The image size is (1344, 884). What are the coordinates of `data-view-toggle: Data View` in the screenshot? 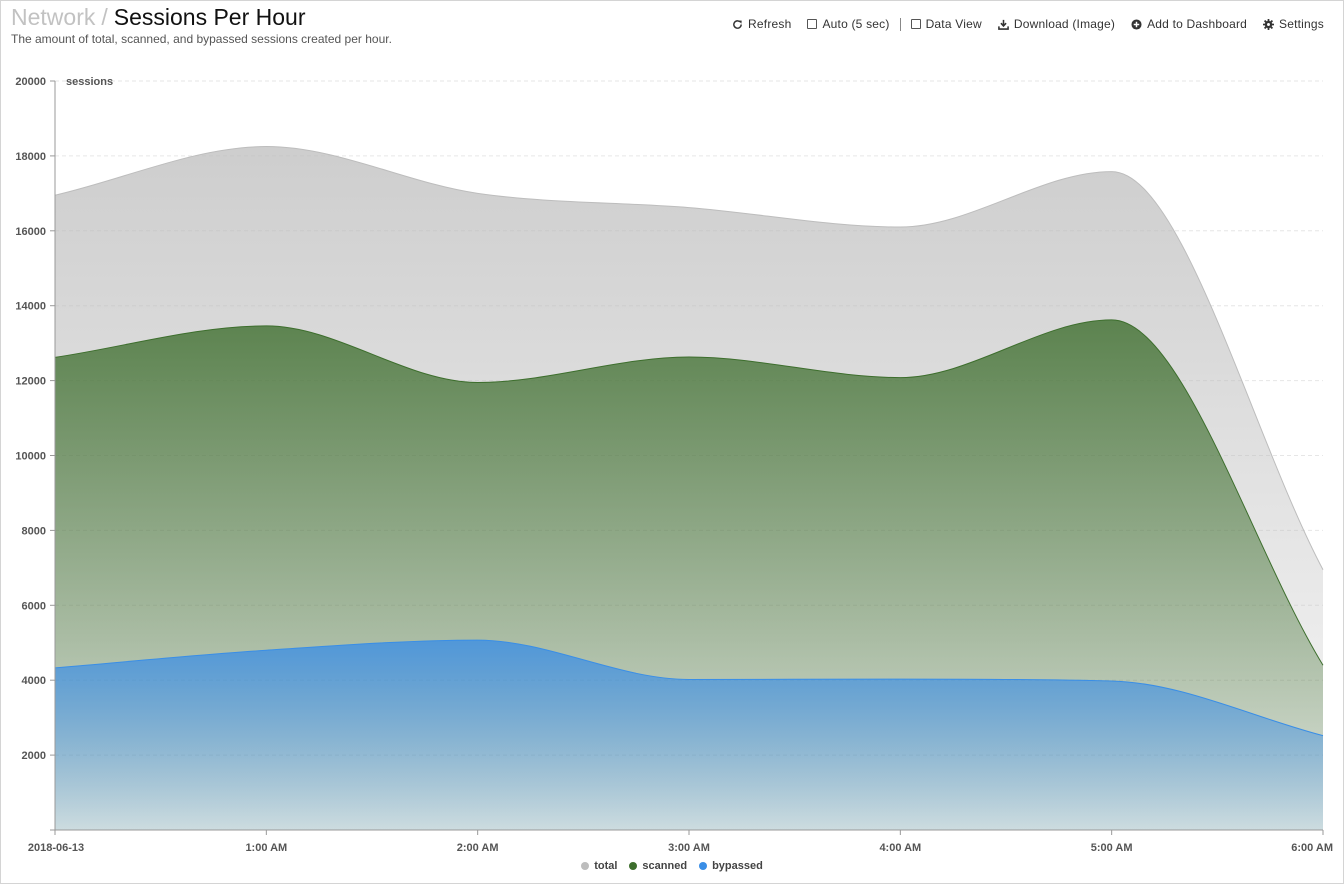 It's located at (946, 24).